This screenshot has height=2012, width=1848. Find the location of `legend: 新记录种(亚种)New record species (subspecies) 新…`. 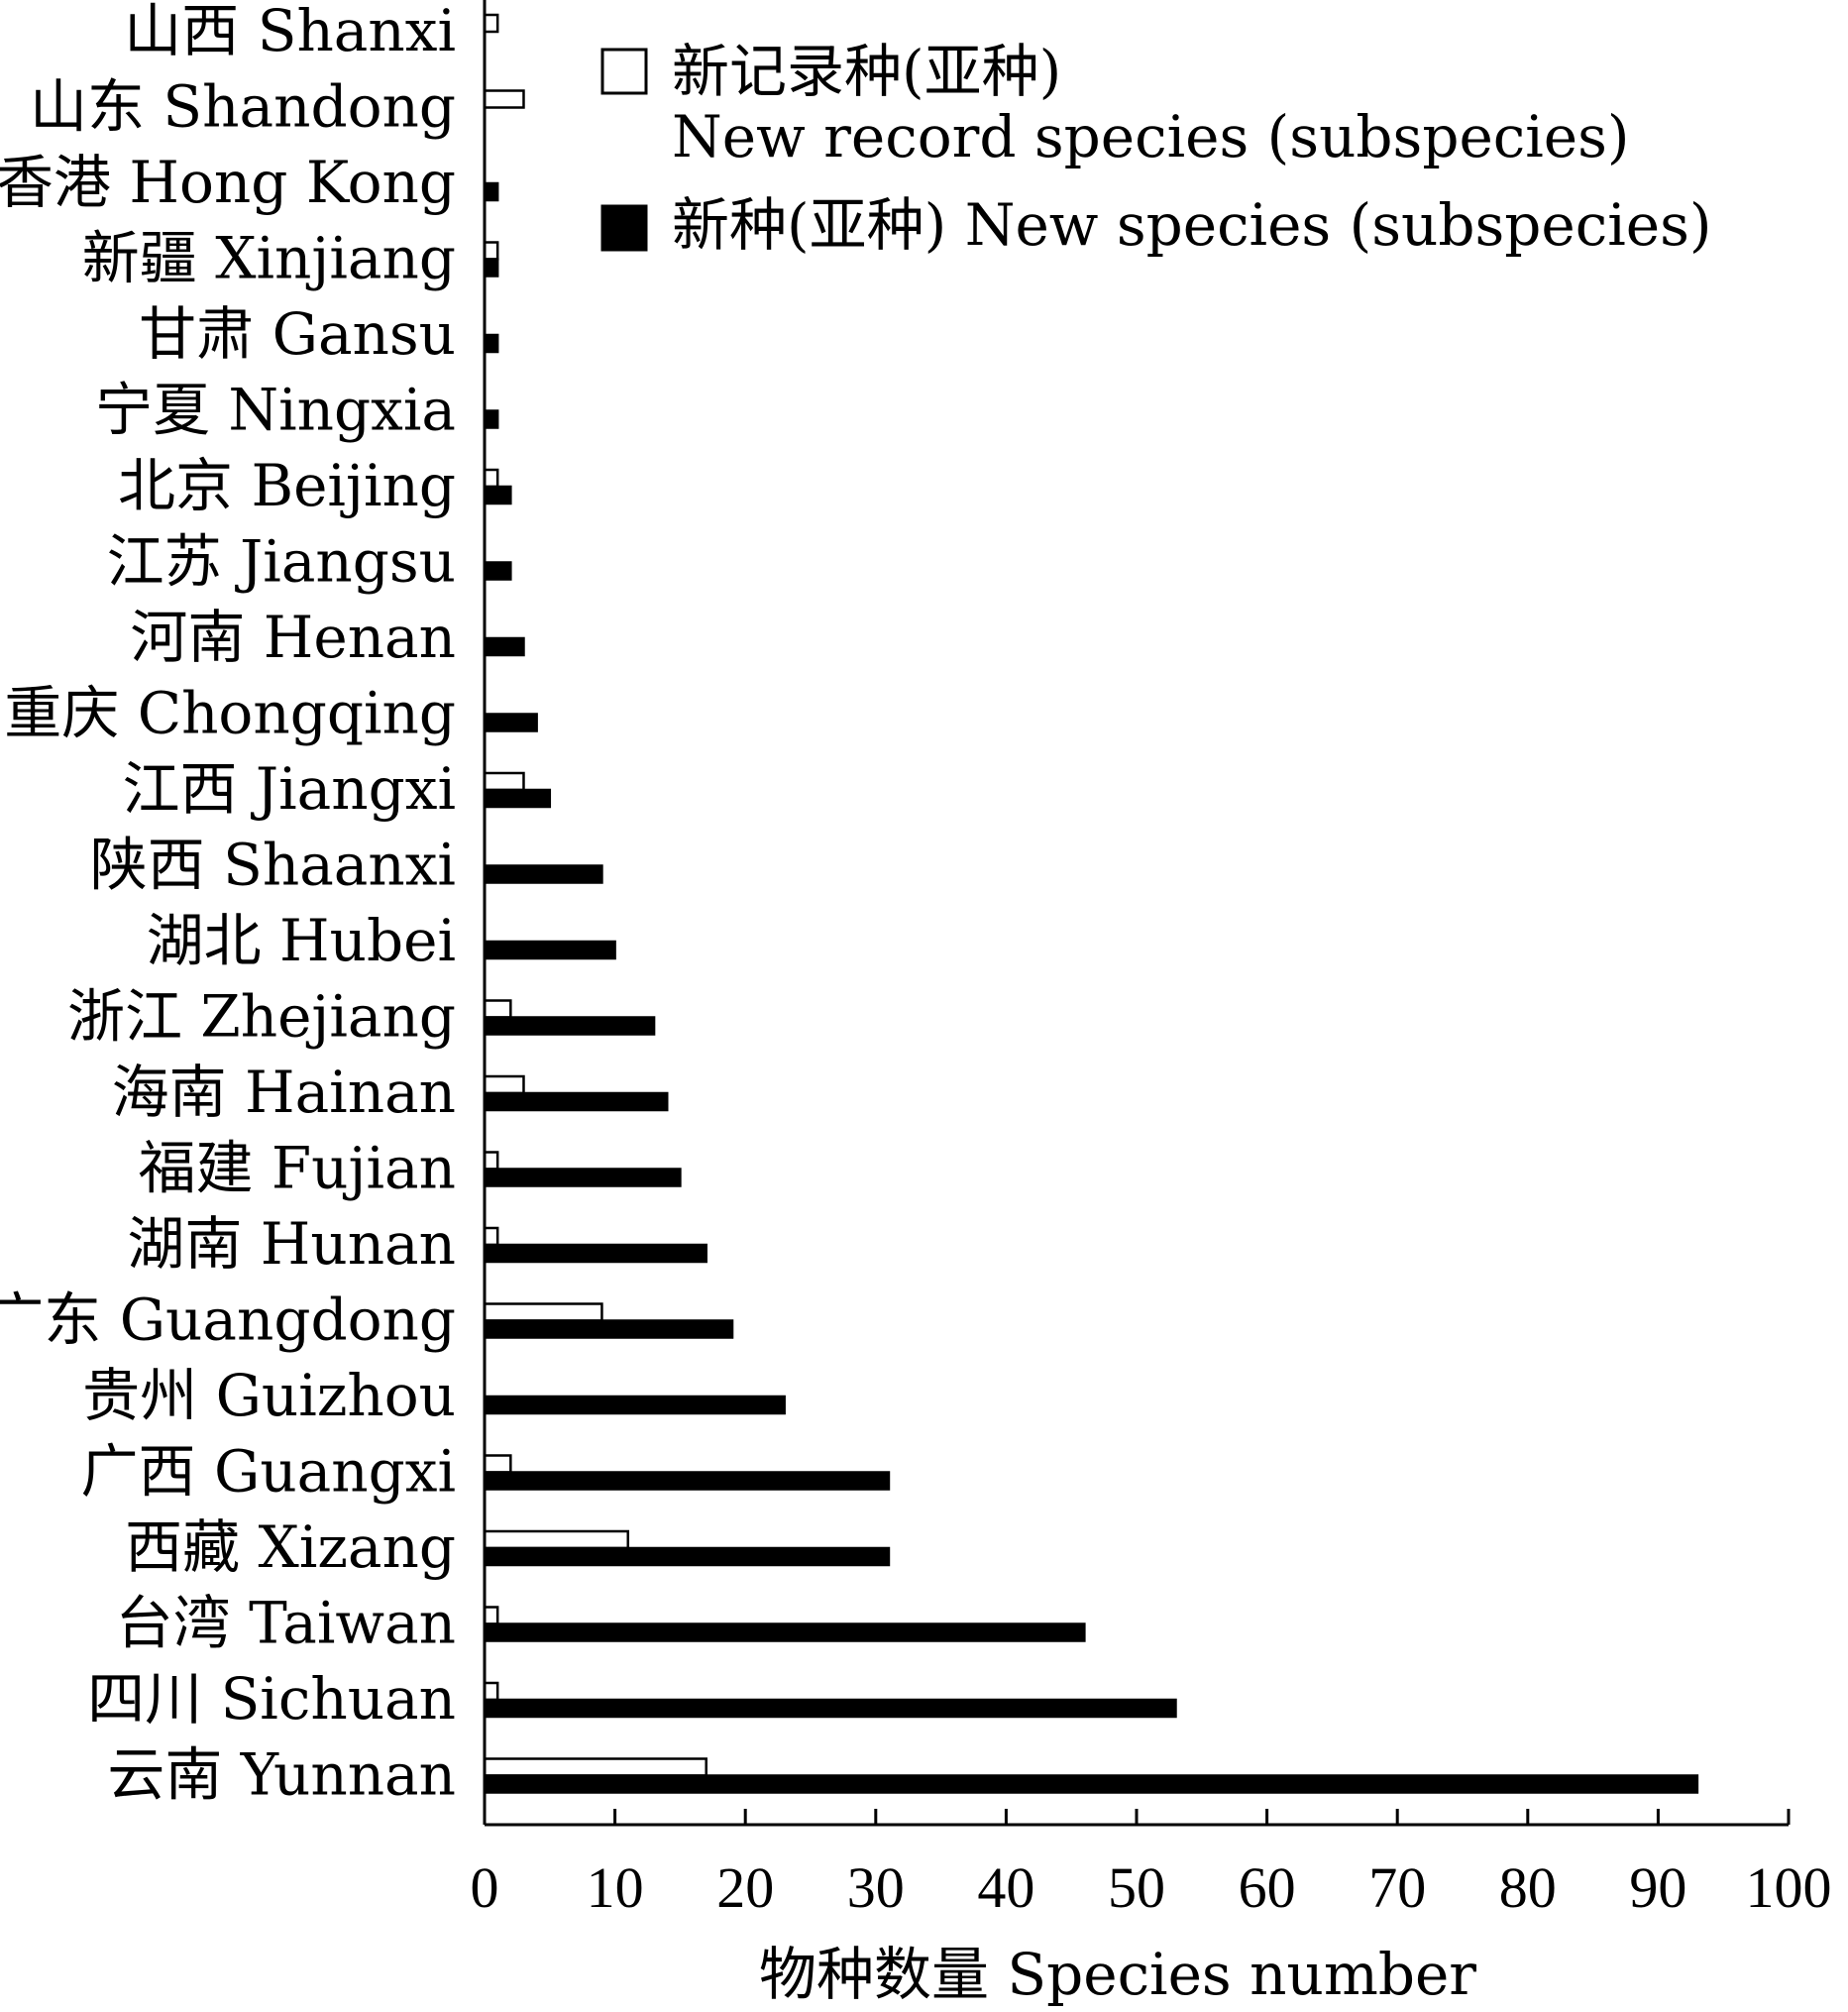

legend: 新记录种(亚种)New record species (subspecies) 新… is located at coordinates (1155, 148).